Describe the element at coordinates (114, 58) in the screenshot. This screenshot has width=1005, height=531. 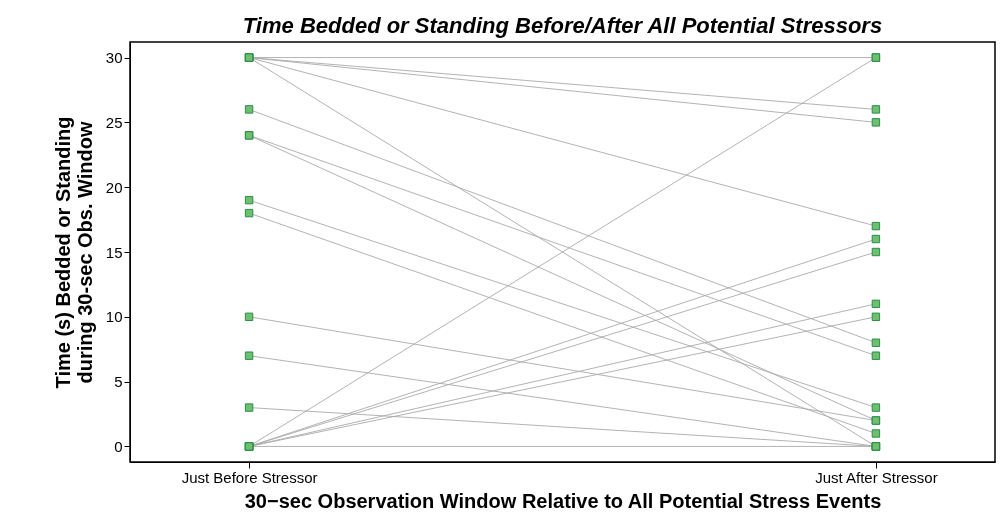
I see `y-tick-label: 30` at that location.